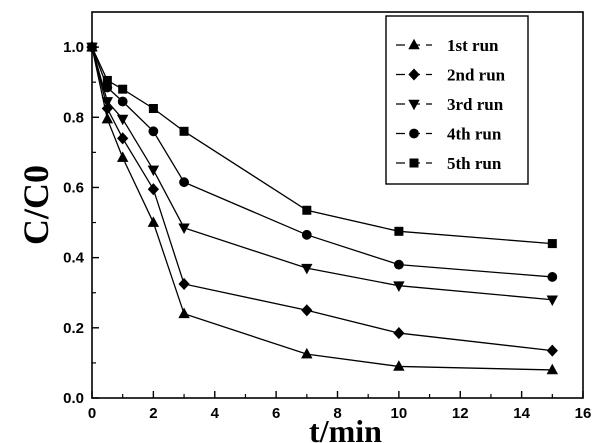 The height and width of the screenshot is (443, 593). Describe the element at coordinates (521, 413) in the screenshot. I see `x-tick-label: 14` at that location.